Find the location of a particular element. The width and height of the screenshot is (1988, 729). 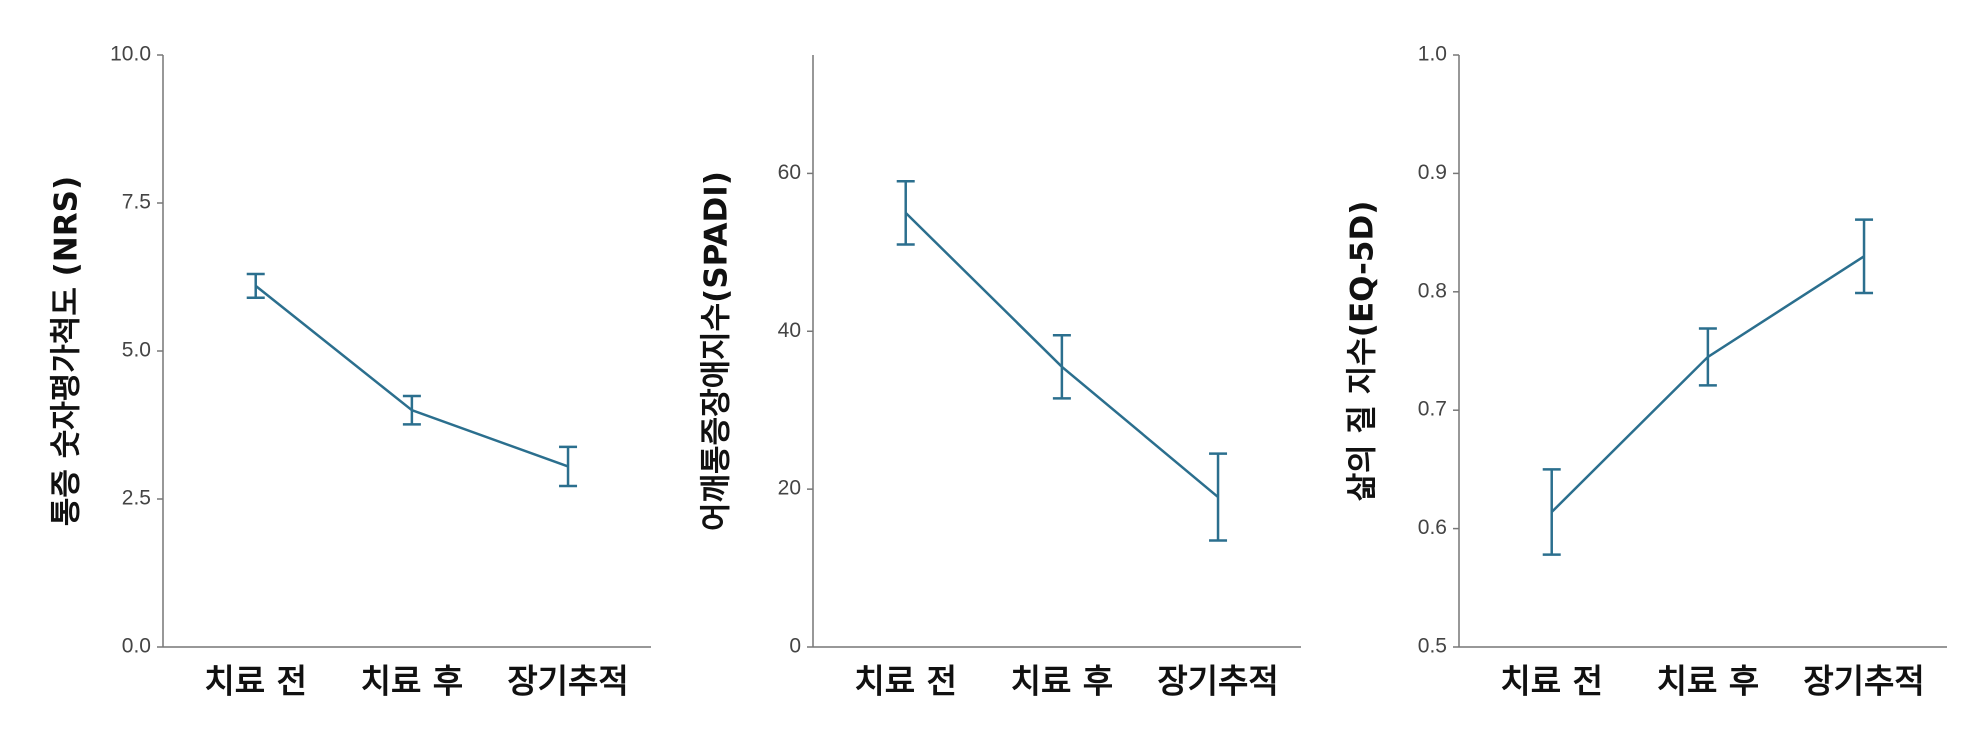

y-tick-label: 0.0 is located at coordinates (136, 646).